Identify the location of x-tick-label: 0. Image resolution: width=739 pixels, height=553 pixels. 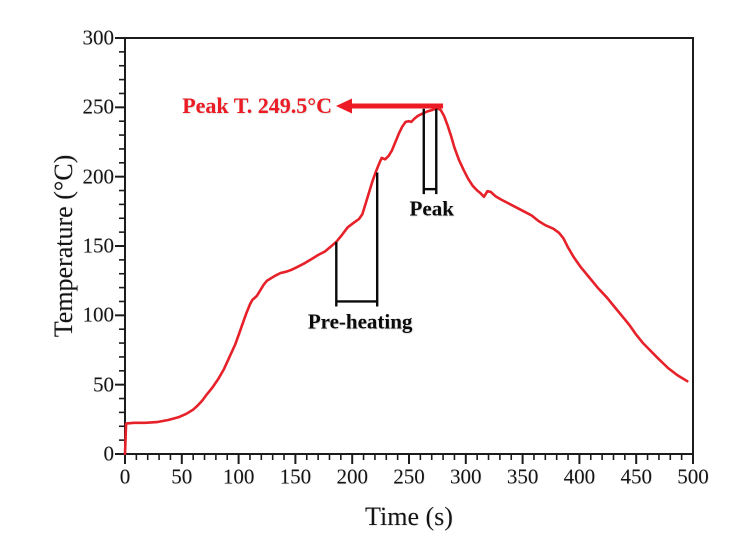
(125, 476).